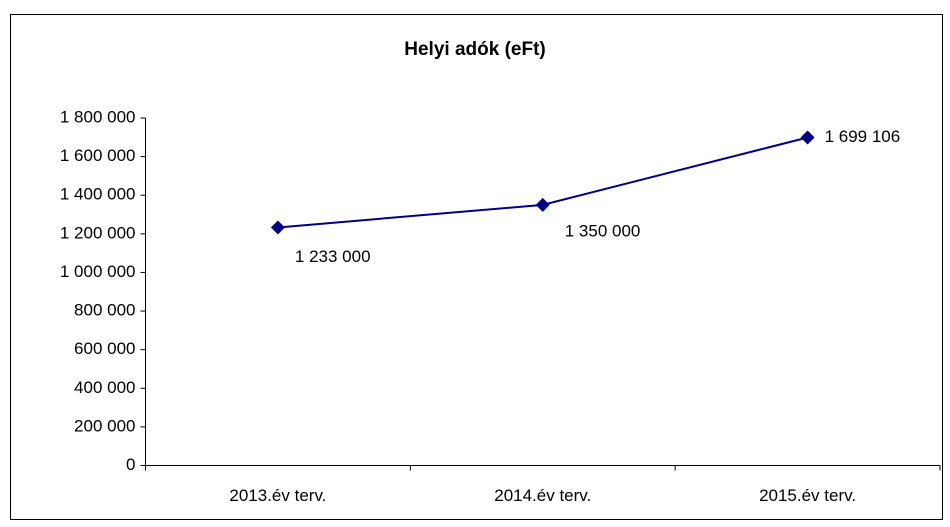 The height and width of the screenshot is (527, 950). I want to click on y-tick-label: 1 000 000, so click(98, 271).